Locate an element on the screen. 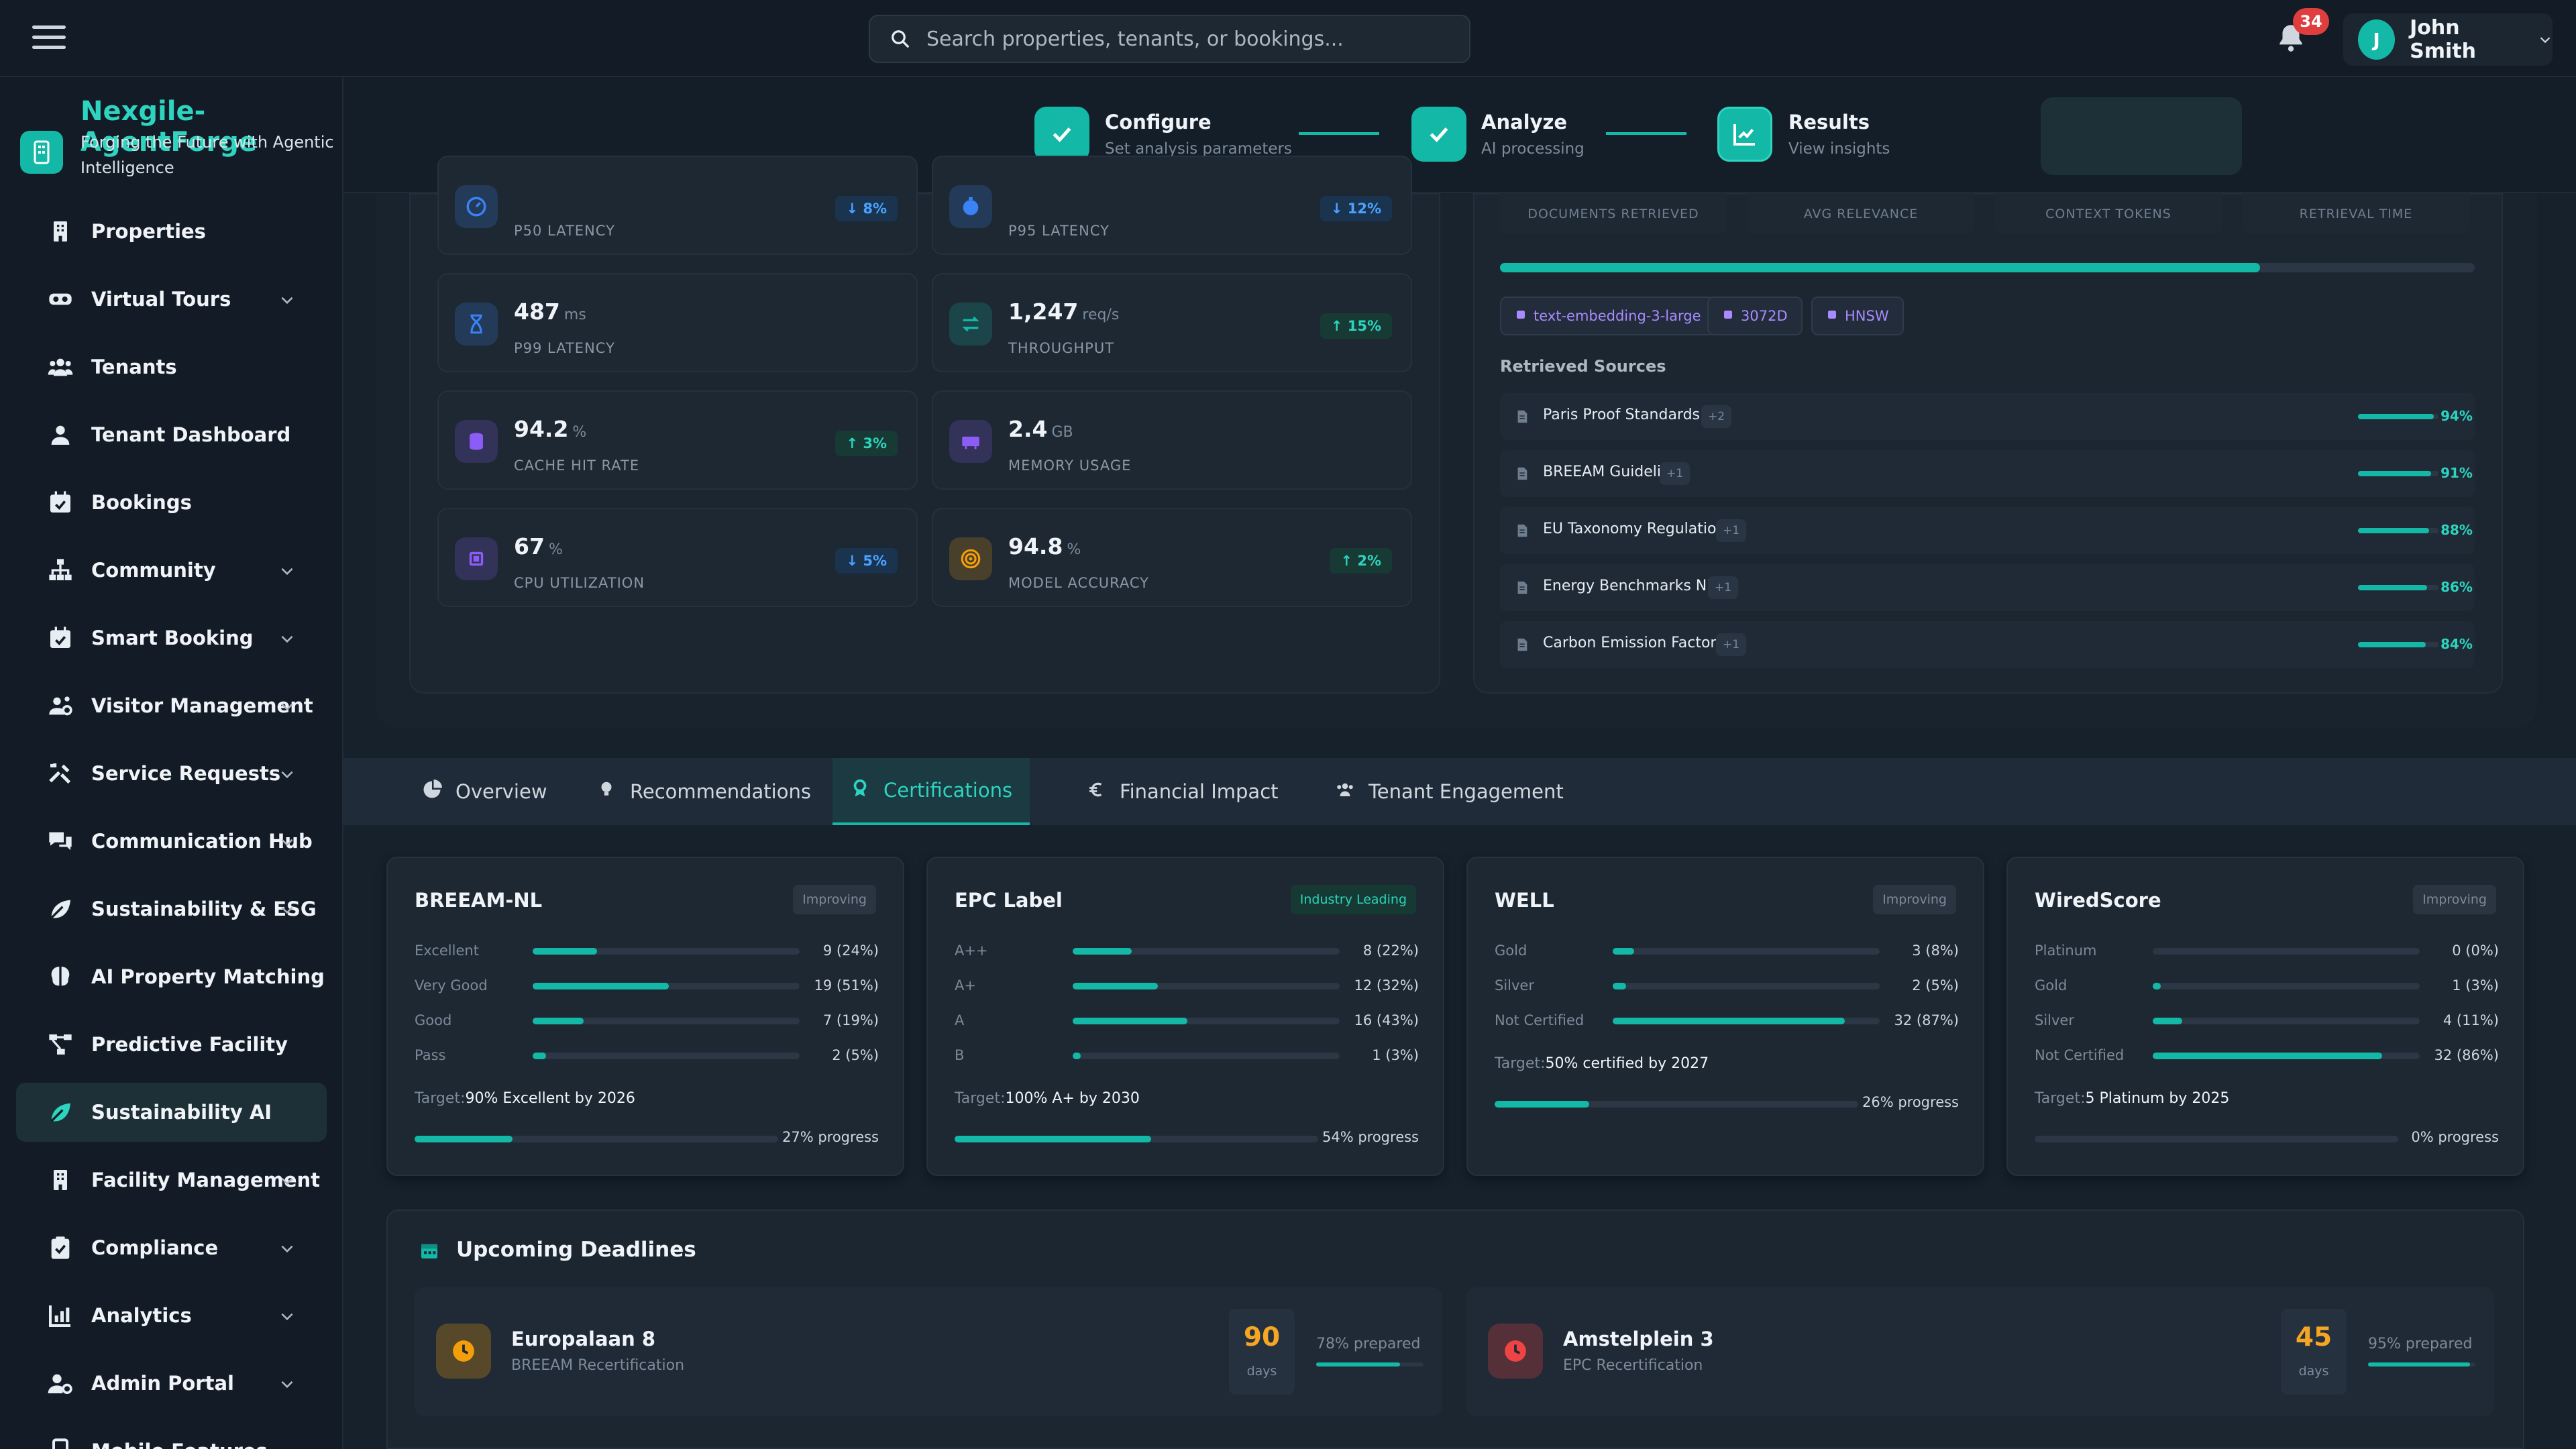 The height and width of the screenshot is (1449, 2576). user-name: John Smith is located at coordinates (2443, 39).